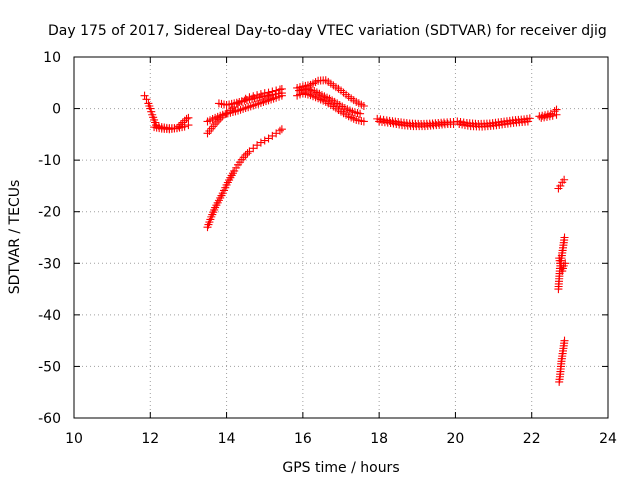 This screenshot has height=480, width=640. Describe the element at coordinates (150, 439) in the screenshot. I see `x-tick-label: 12` at that location.